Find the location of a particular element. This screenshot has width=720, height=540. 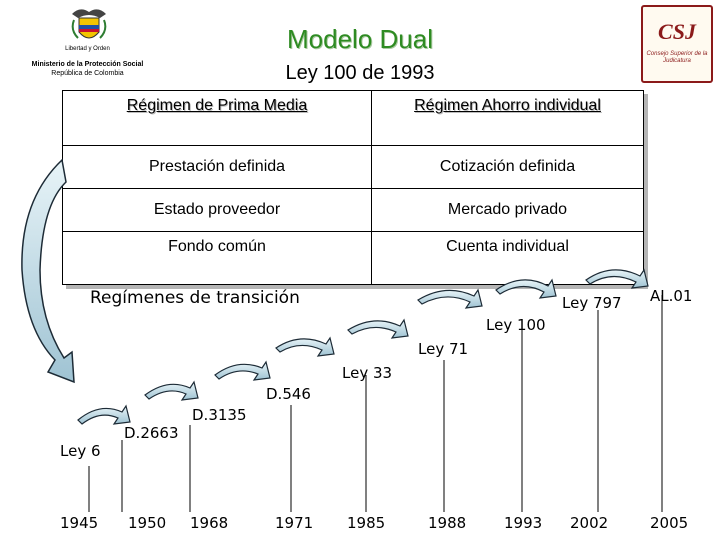

timeline-year: 1971 is located at coordinates (294, 523).